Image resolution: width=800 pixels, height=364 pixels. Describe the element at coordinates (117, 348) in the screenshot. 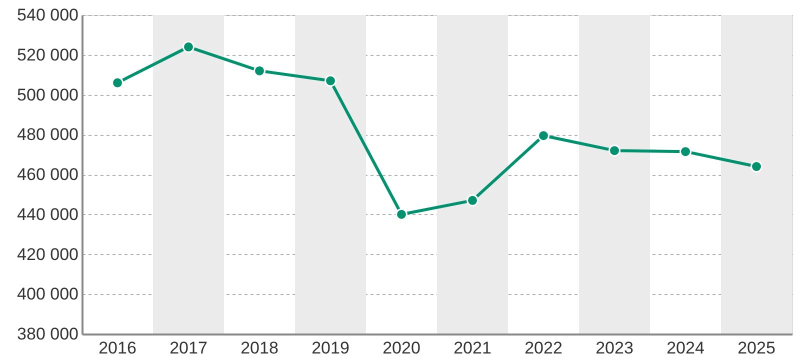

I see `x-tick-label: 2016` at that location.